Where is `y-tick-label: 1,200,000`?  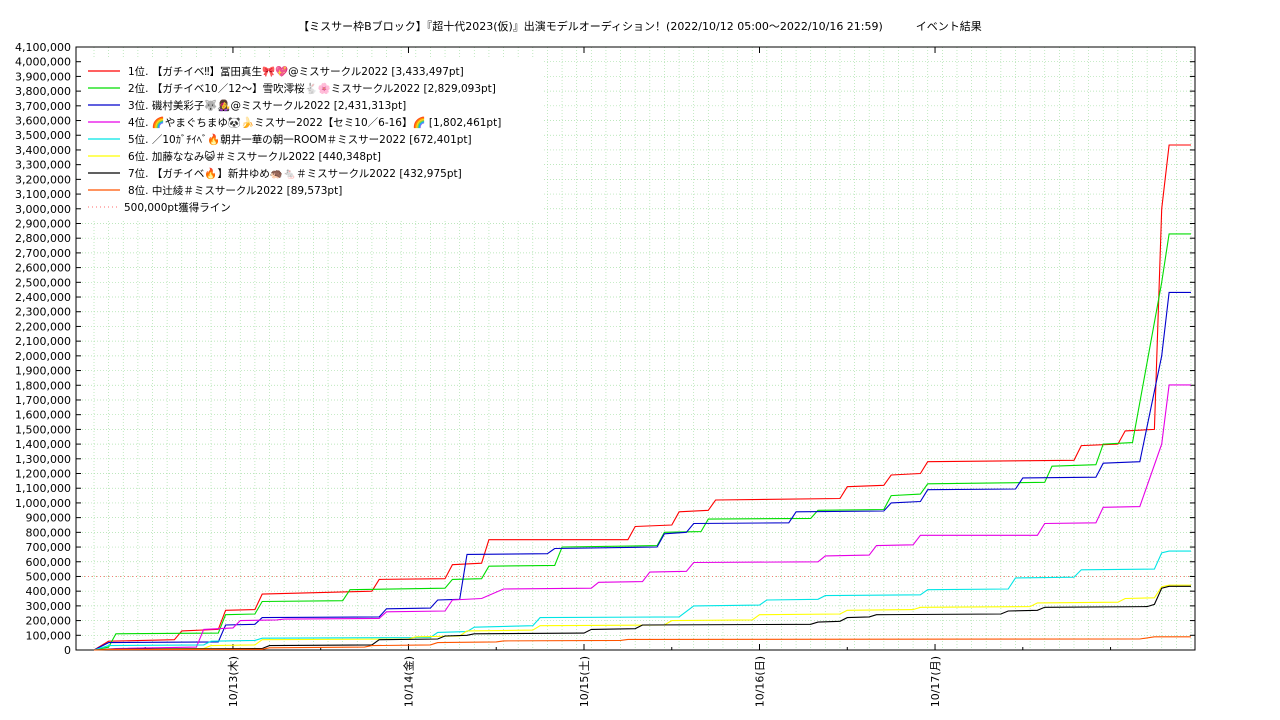 y-tick-label: 1,200,000 is located at coordinates (43, 474).